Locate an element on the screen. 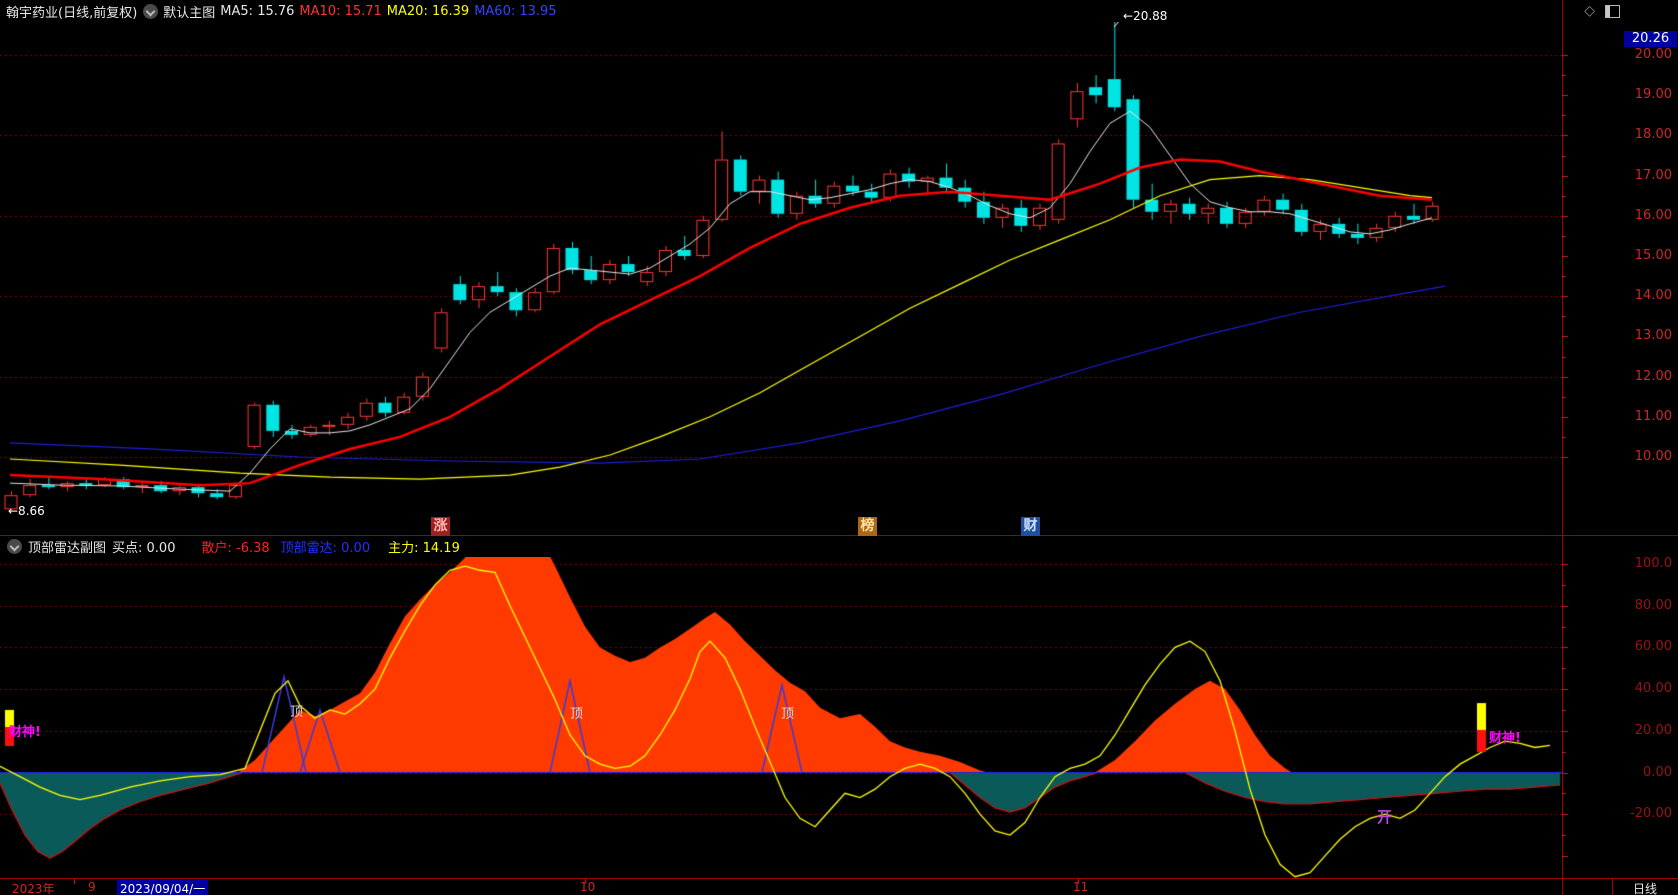  indicator-scale-label: 0.00 is located at coordinates (1657, 772).